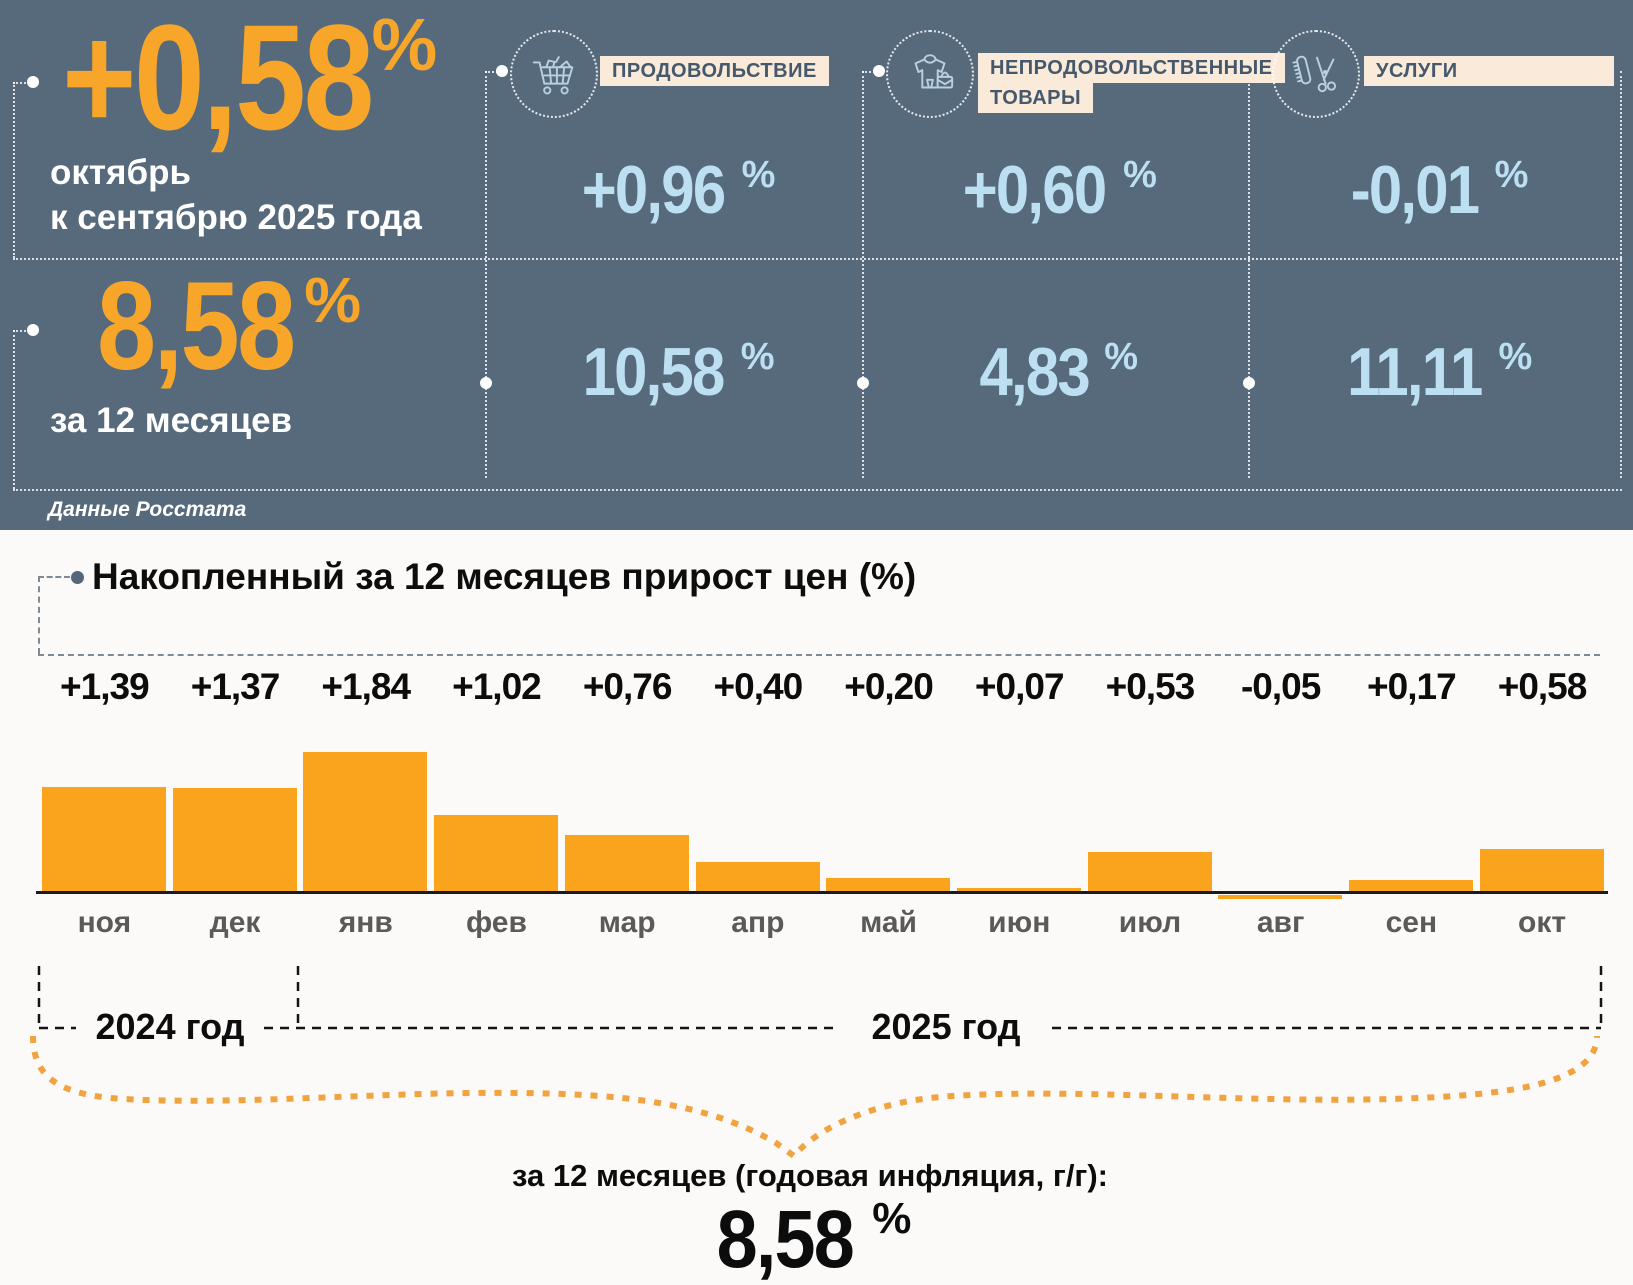 The width and height of the screenshot is (1633, 1285). I want to click on headline-annual-digits: 8,58, so click(196, 326).